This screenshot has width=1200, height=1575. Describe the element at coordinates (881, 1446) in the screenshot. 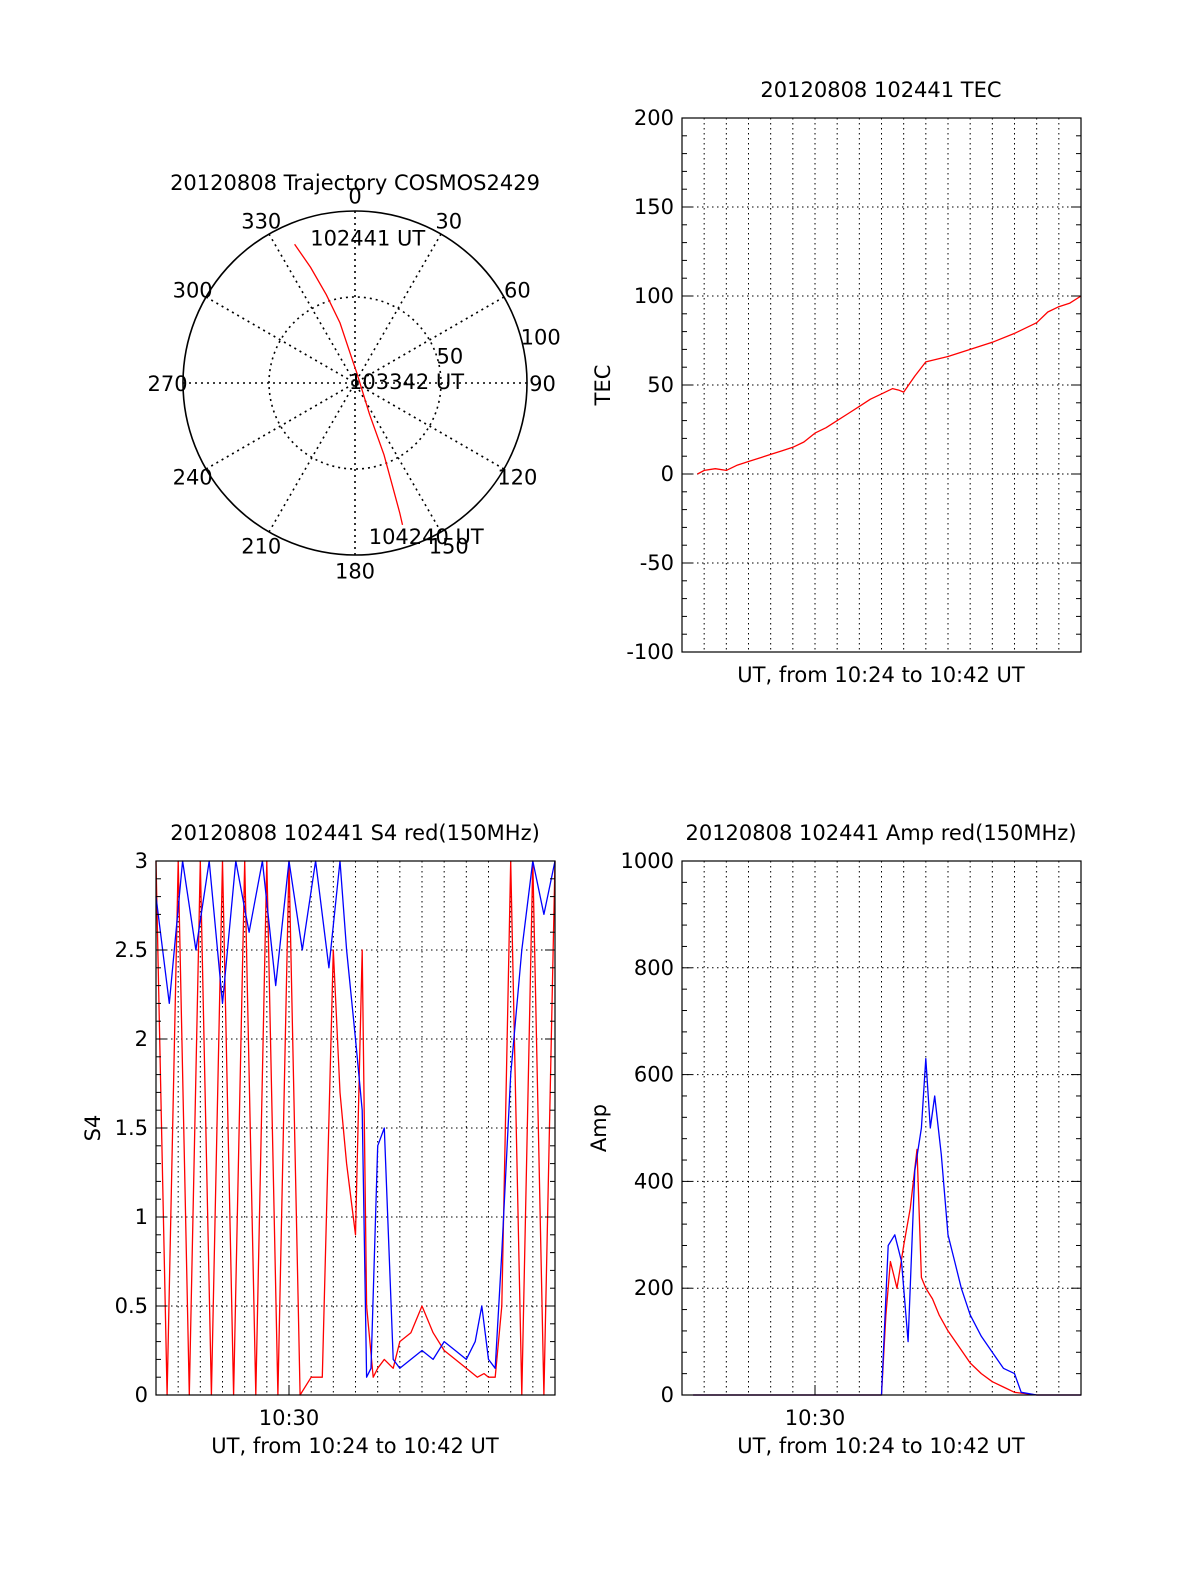

I see `amp-xlabel: UT, from 10:24 to 10:42 UT` at that location.